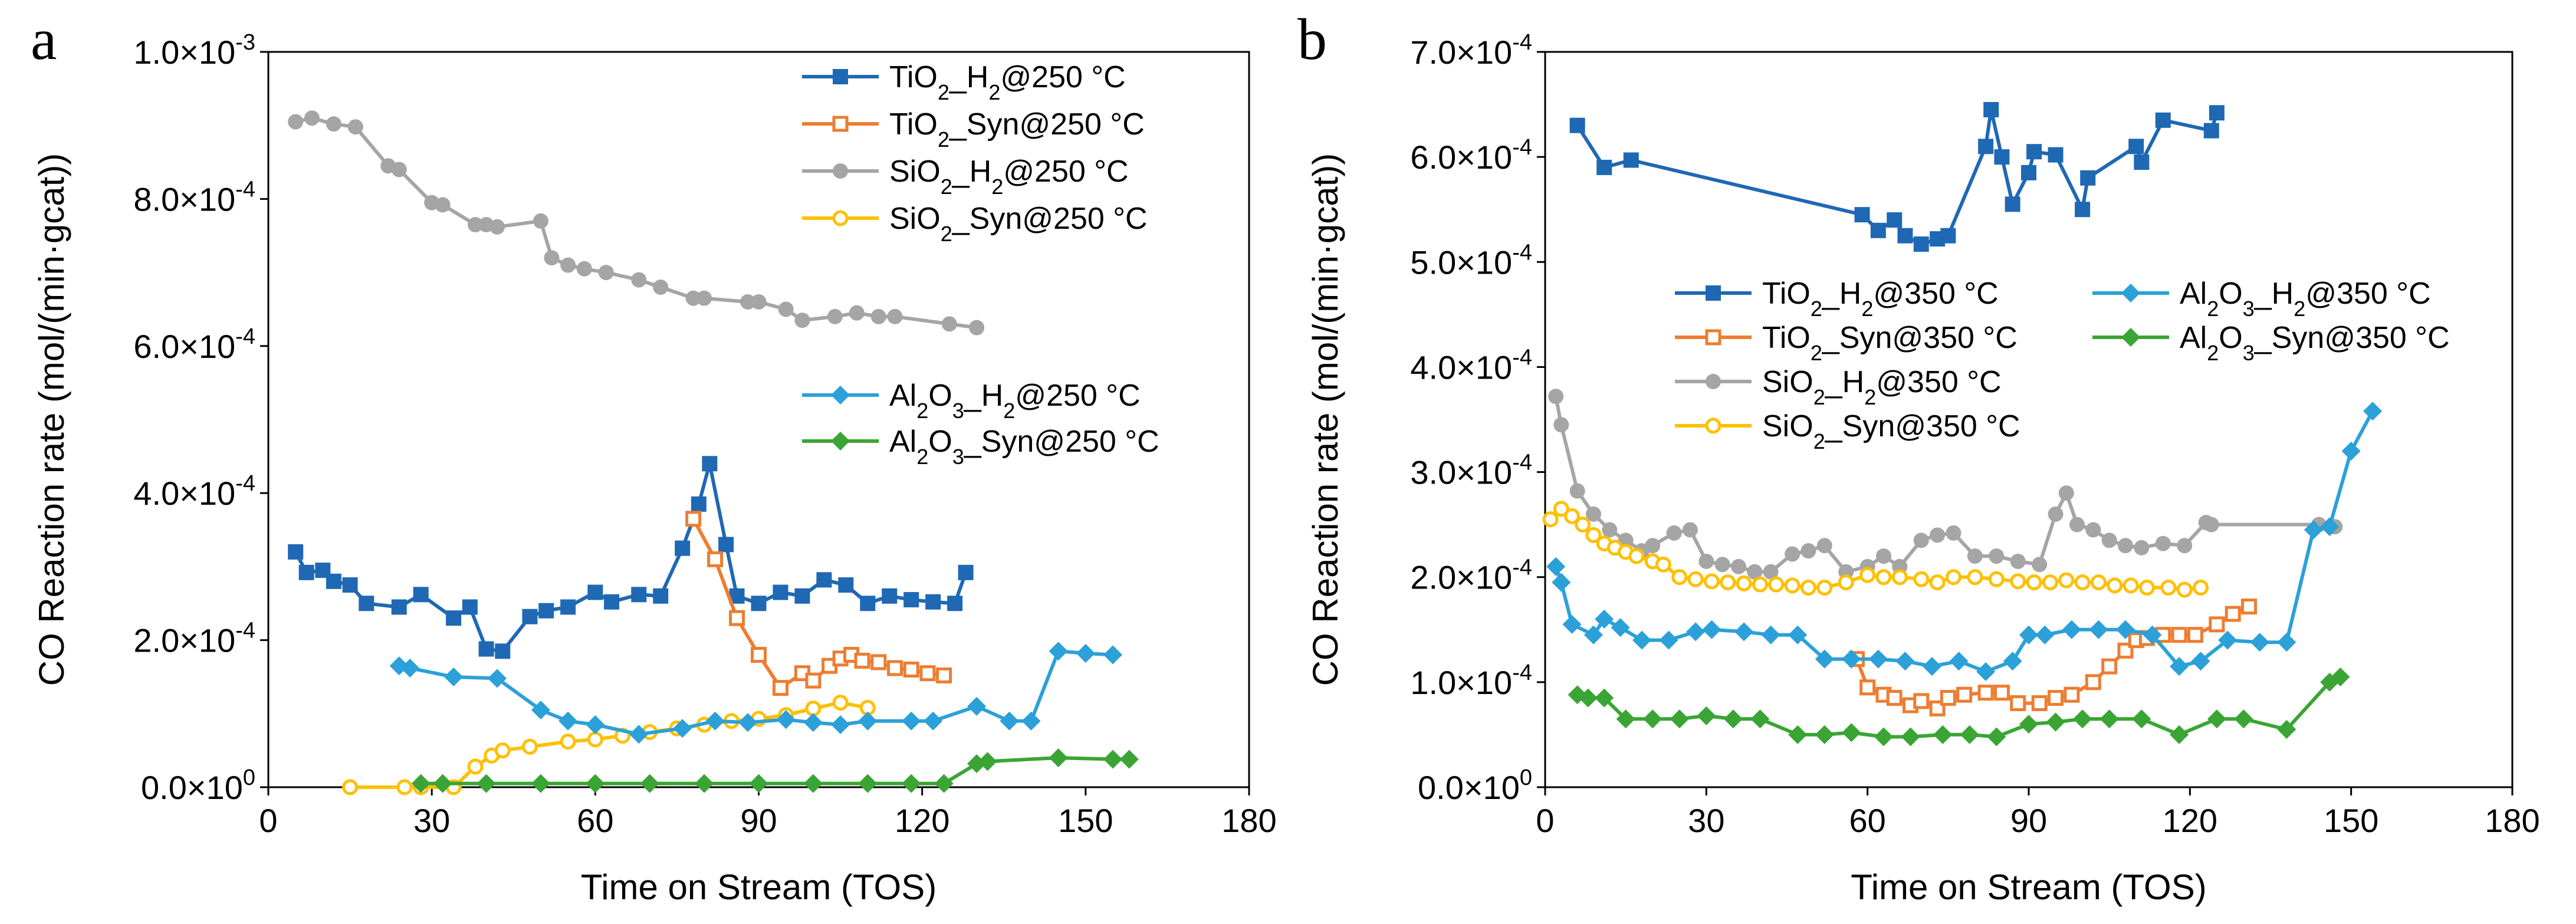 The image size is (2576, 924). What do you see at coordinates (1017, 129) in the screenshot?
I see `legend-label: TiO2_Syn@250 °C` at bounding box center [1017, 129].